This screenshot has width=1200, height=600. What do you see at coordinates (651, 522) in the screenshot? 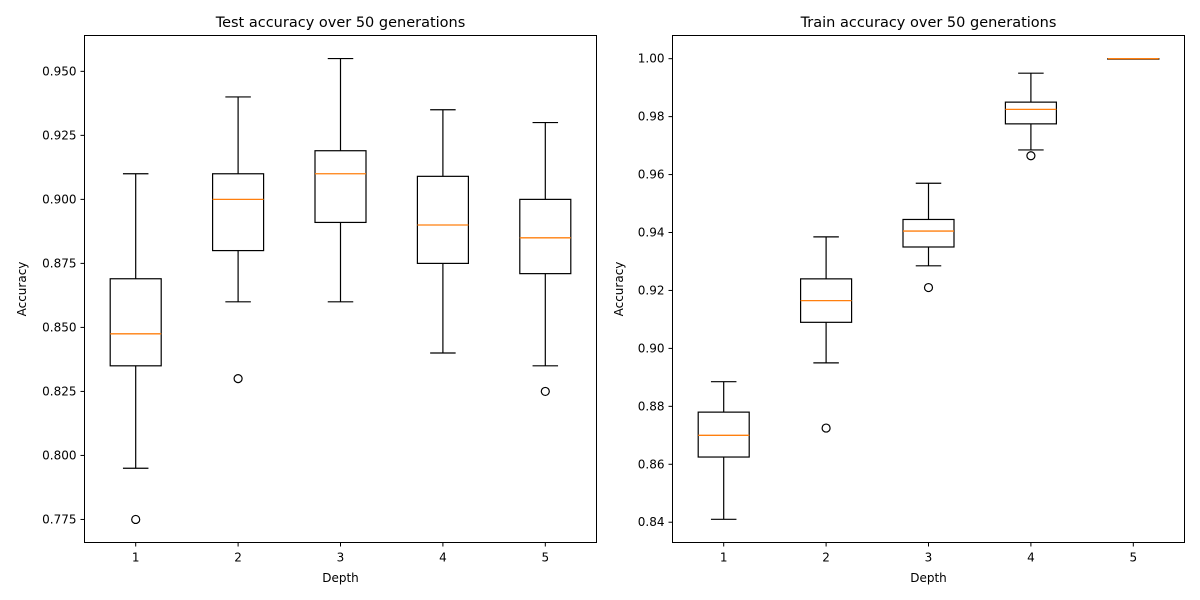
I see `train-y-tick-label: 0.84` at bounding box center [651, 522].